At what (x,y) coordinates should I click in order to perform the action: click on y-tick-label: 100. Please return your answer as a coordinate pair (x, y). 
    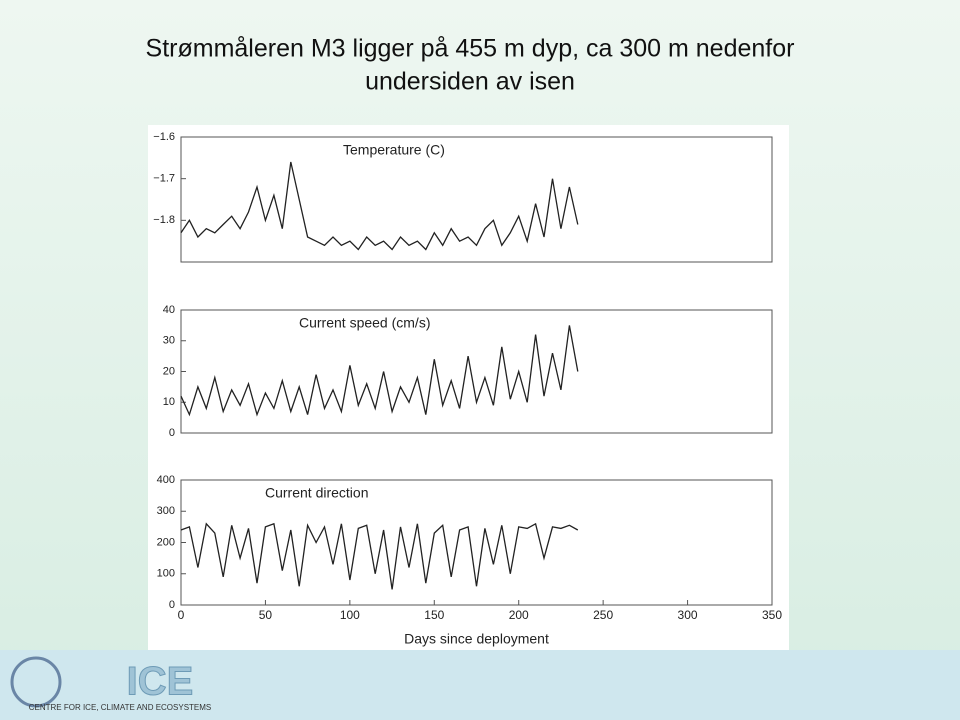
    Looking at the image, I should click on (166, 574).